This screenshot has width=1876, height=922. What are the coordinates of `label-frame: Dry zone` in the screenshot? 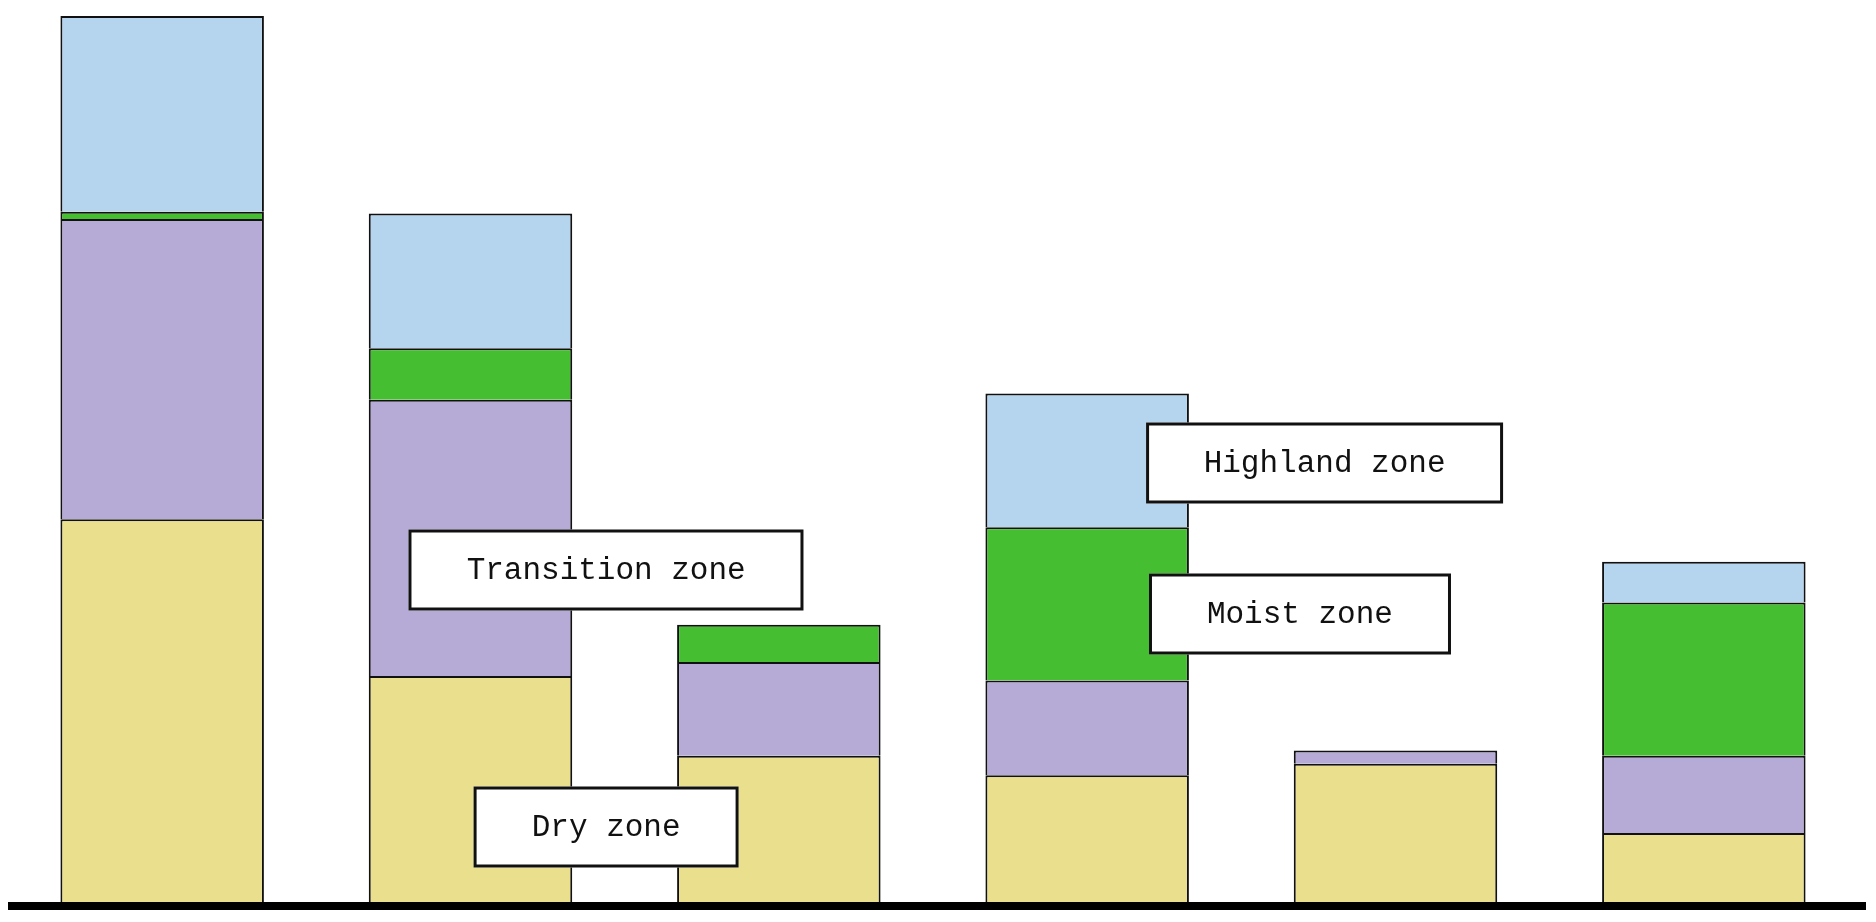 It's located at (606, 827).